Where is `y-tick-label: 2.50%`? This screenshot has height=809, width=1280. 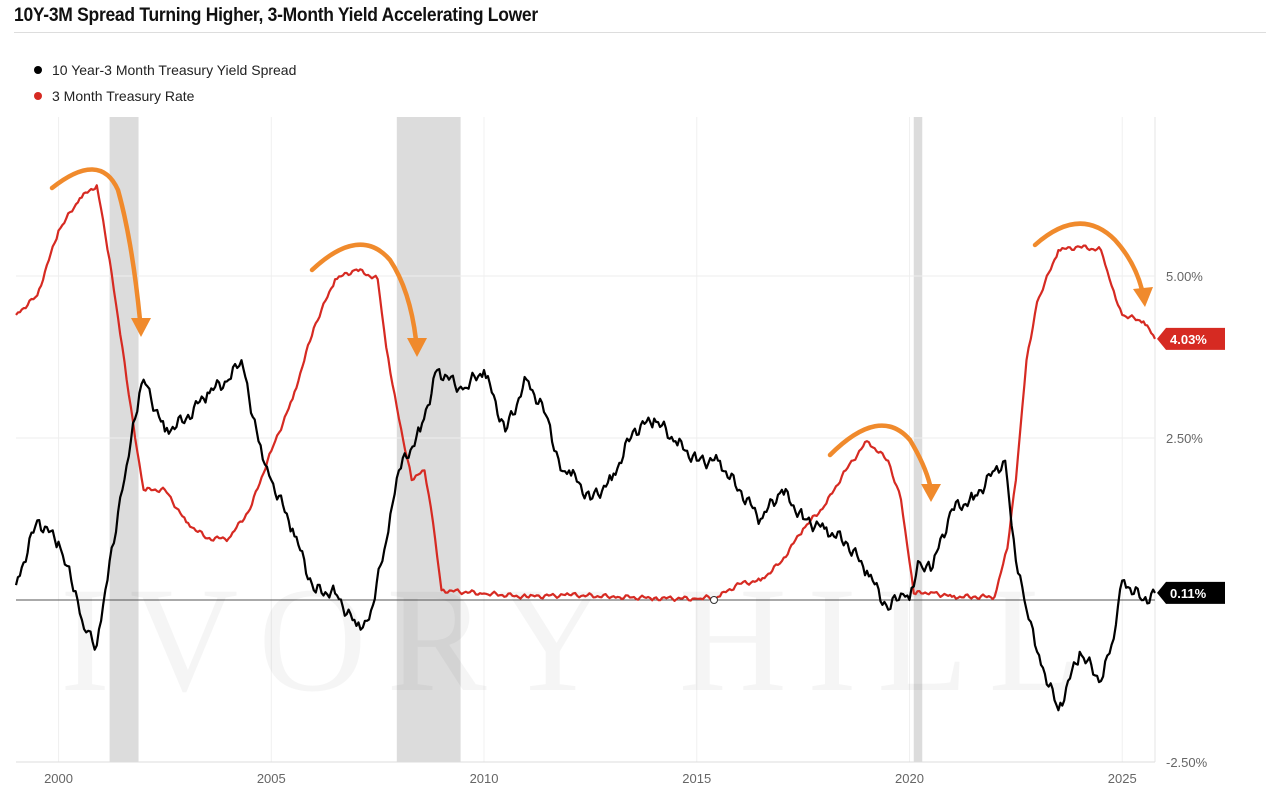
y-tick-label: 2.50% is located at coordinates (1184, 438).